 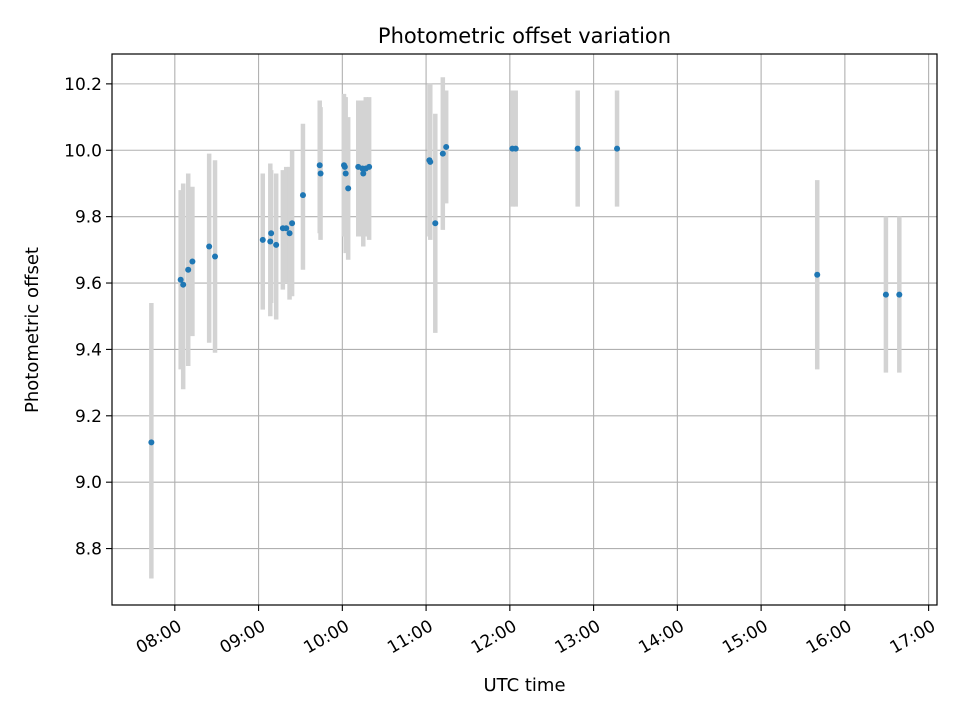 I want to click on y-tick-label: 9.2, so click(x=88, y=417).